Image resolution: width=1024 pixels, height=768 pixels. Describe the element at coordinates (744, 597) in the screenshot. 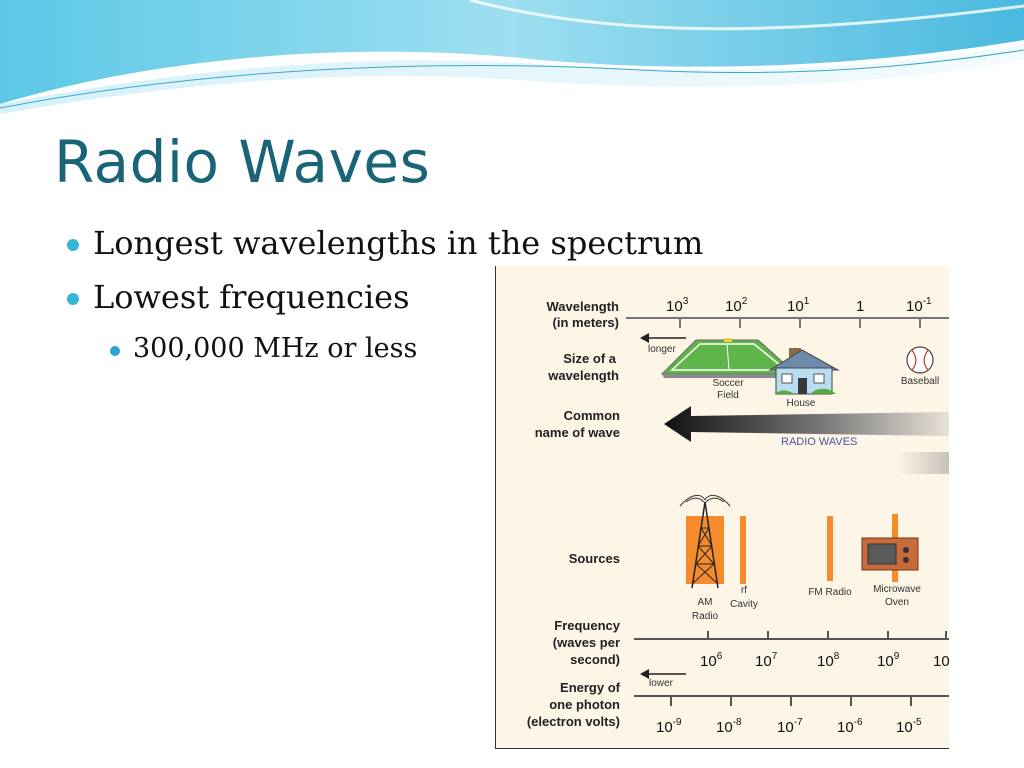

I see `rf-cavity-label: rf Cavity` at that location.